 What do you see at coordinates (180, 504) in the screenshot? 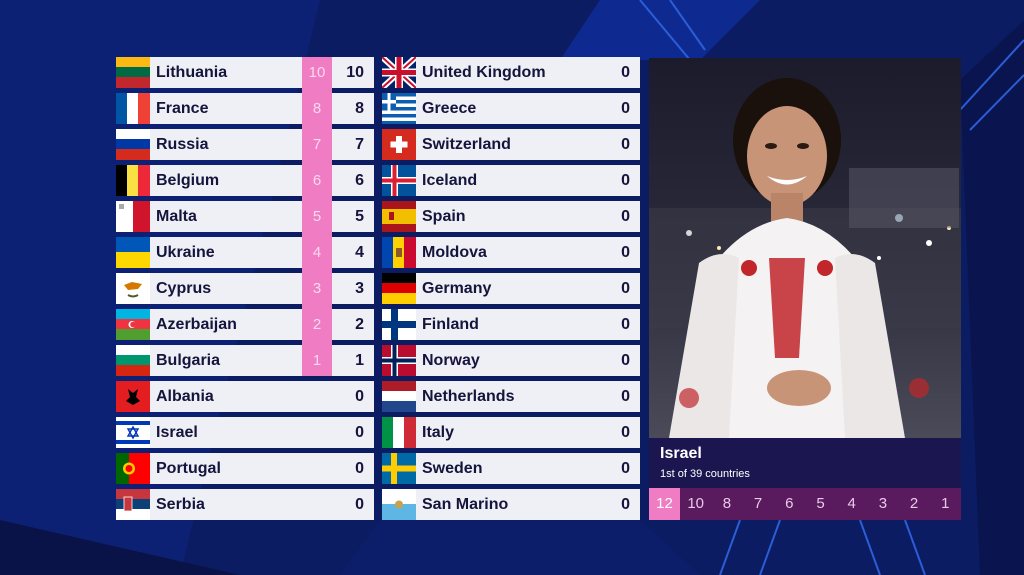
I see `country-name: Serbia` at bounding box center [180, 504].